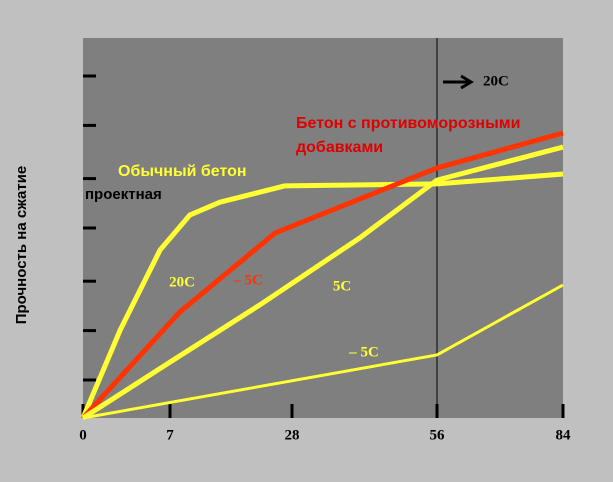 Image resolution: width=613 pixels, height=482 pixels. Describe the element at coordinates (292, 435) in the screenshot. I see `x-tick-label: 28` at that location.